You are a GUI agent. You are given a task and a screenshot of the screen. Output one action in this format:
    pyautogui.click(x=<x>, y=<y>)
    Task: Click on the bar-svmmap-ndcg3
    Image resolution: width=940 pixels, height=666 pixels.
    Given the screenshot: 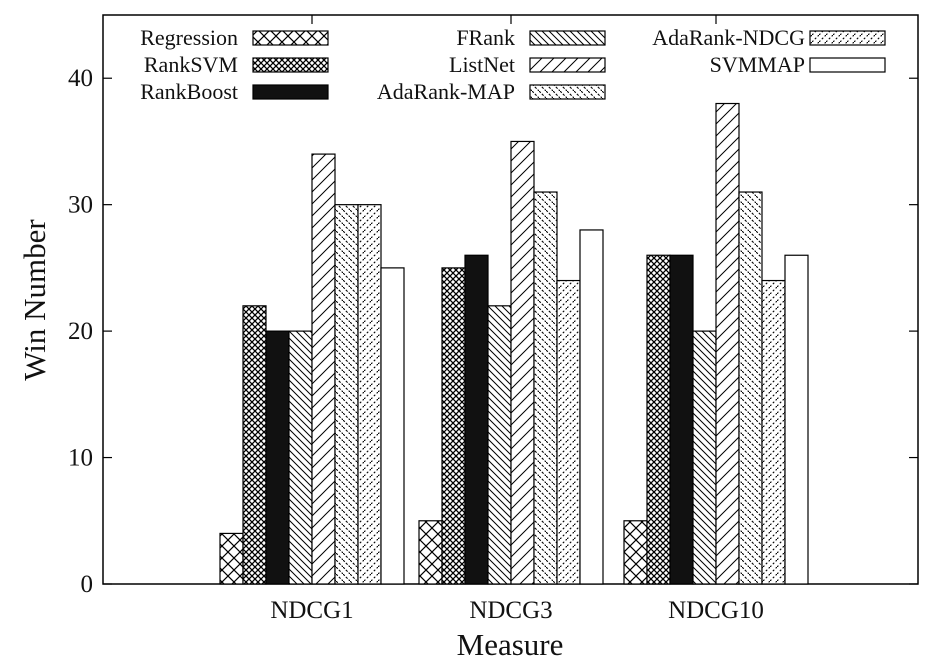 What is the action you would take?
    pyautogui.click(x=591, y=407)
    